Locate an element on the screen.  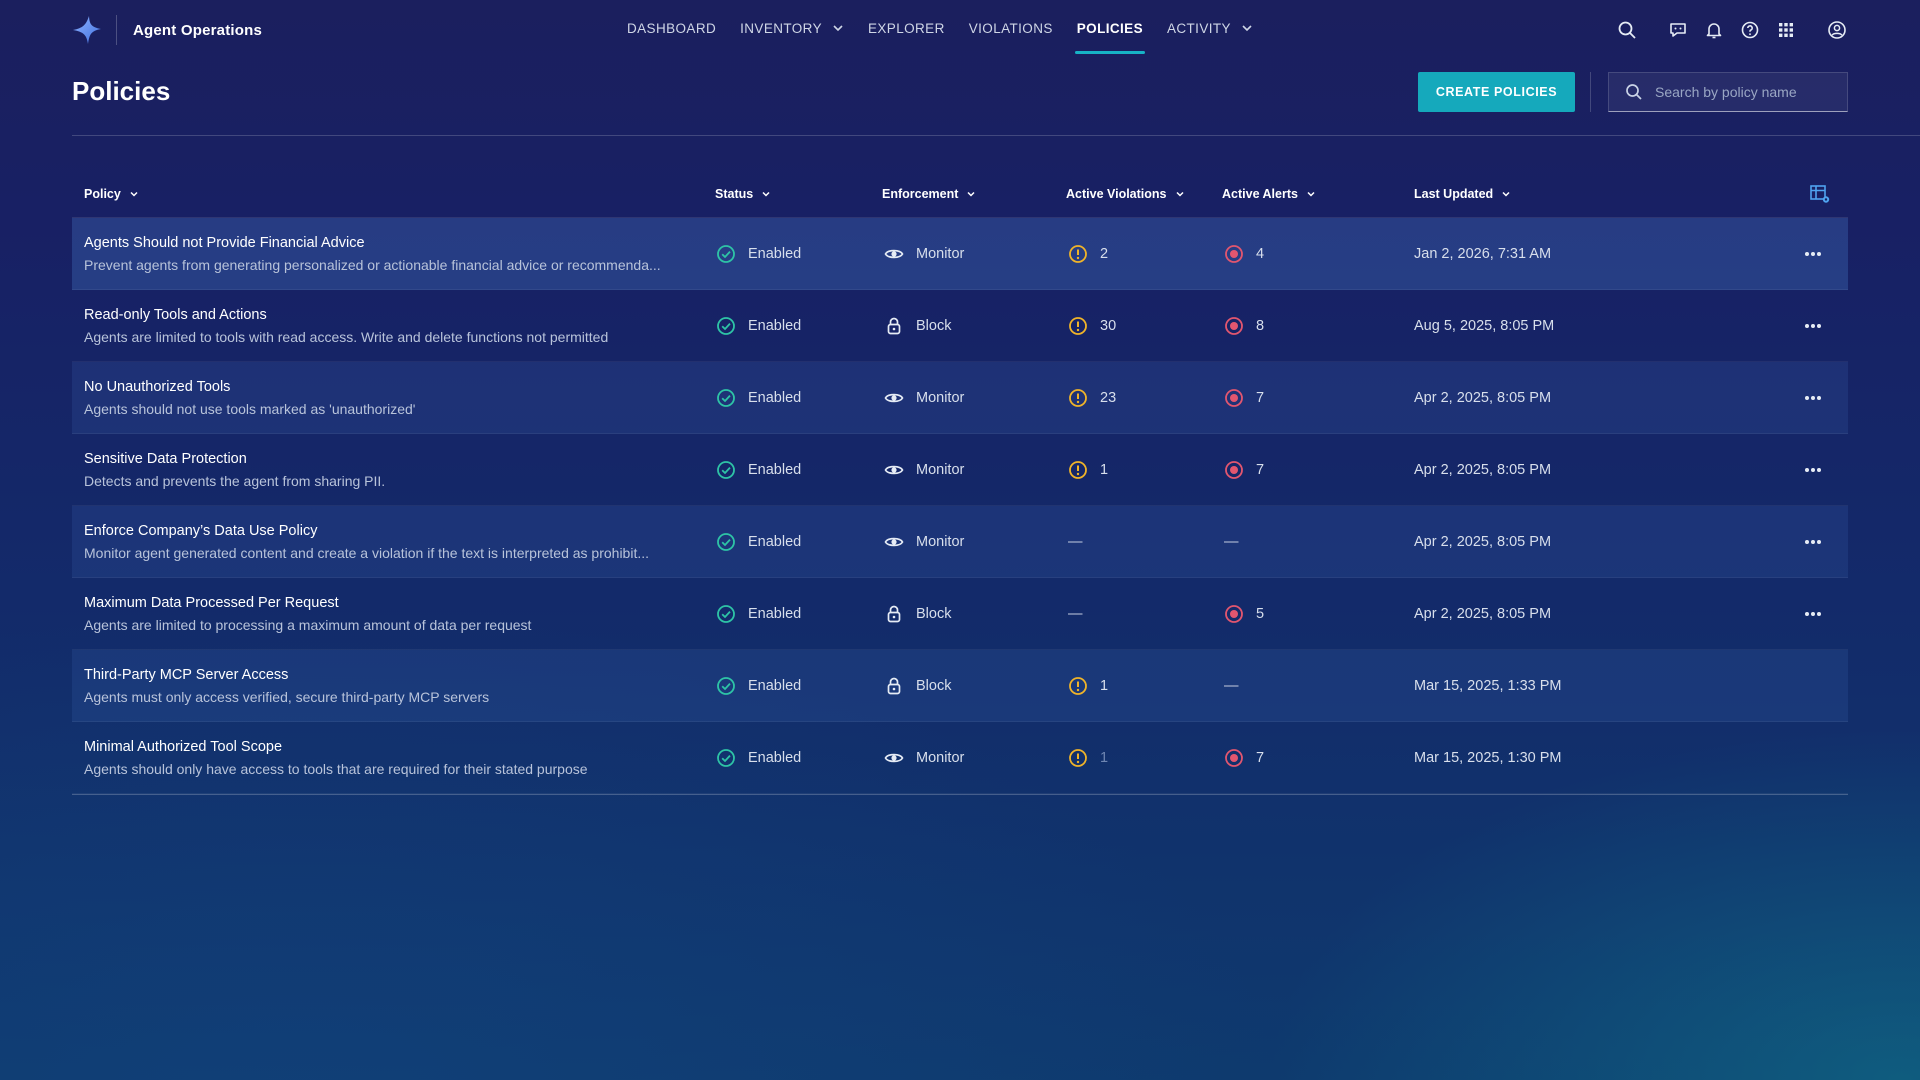
page-title: Policies is located at coordinates (121, 91).